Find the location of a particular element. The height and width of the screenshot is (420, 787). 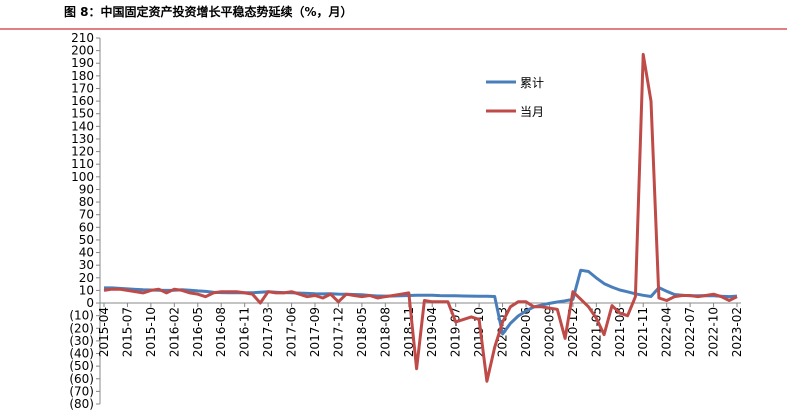

x-tick-label: 2017-09 is located at coordinates (315, 332).